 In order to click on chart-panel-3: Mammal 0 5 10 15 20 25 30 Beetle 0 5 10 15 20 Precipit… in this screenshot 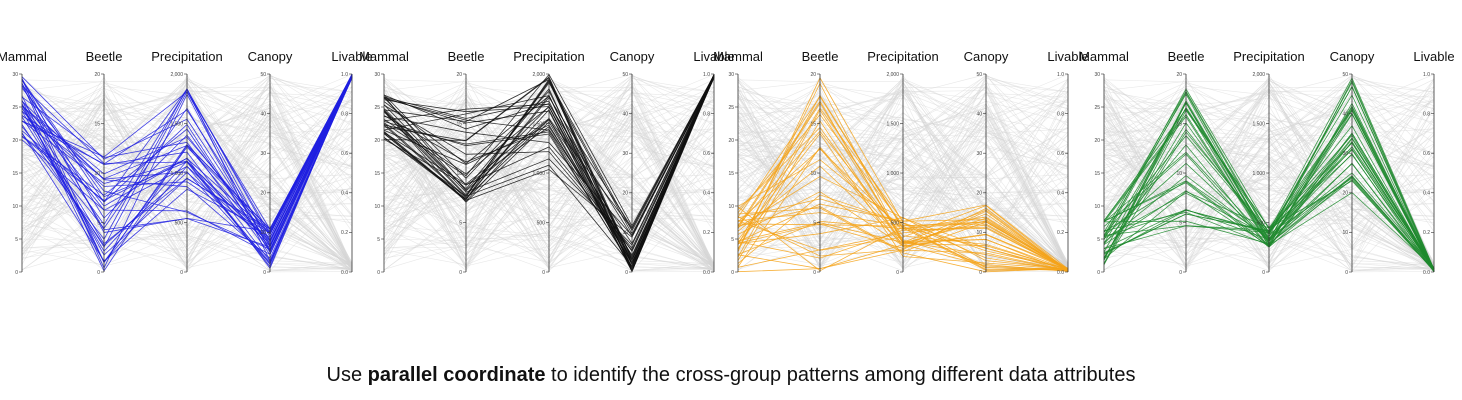, I will do `click(901, 162)`.